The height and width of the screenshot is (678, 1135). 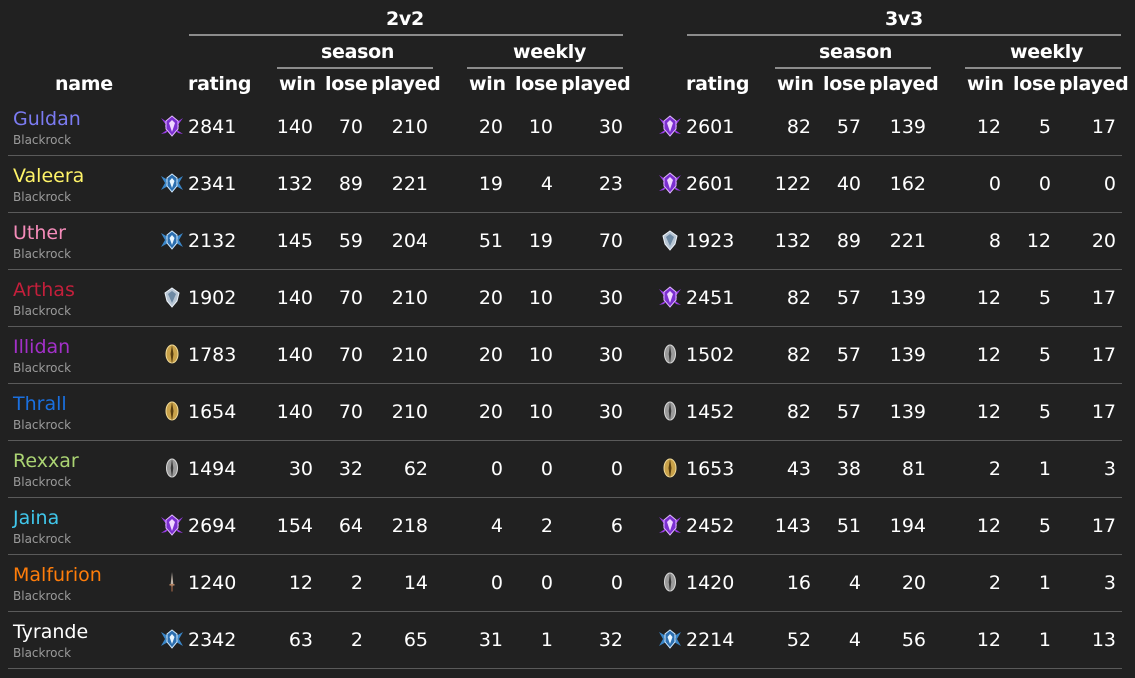 I want to click on weekly-played-2v2: 6, so click(x=616, y=526).